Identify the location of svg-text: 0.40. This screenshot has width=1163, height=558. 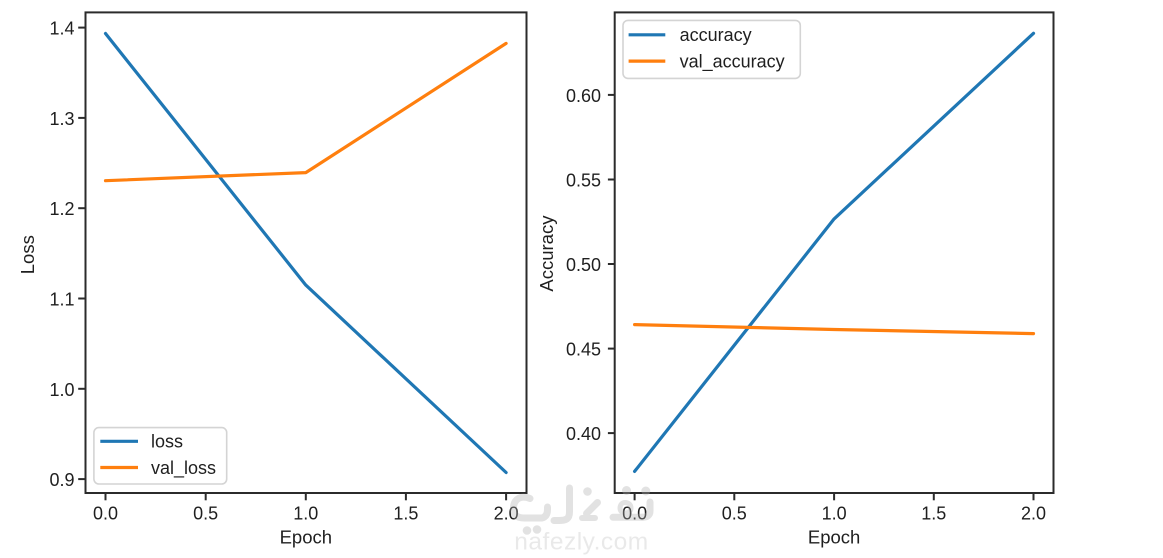
(583, 434).